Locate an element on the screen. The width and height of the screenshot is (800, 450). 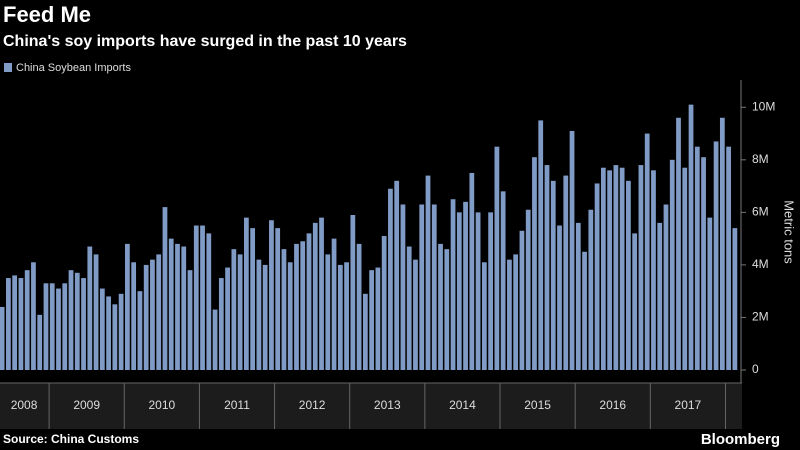
y-tick-label: 6M is located at coordinates (760, 212).